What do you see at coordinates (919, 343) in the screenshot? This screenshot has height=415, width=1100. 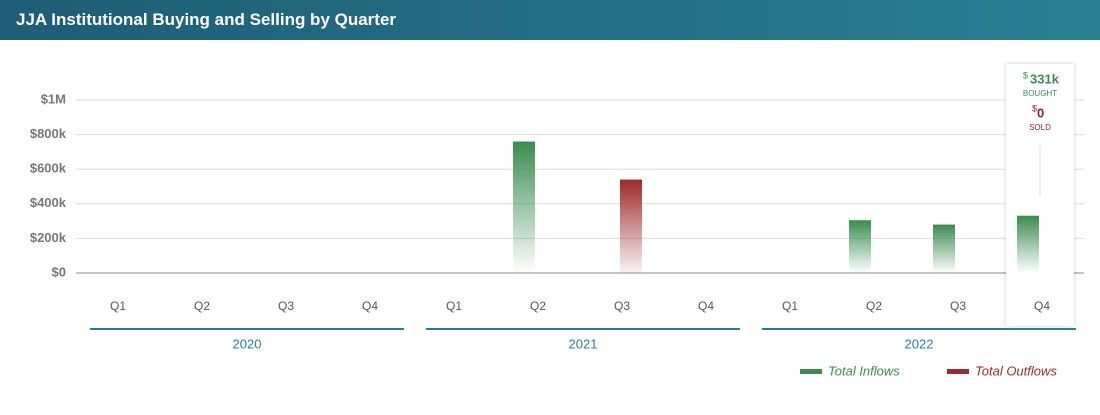 I see `group-label: 2022` at bounding box center [919, 343].